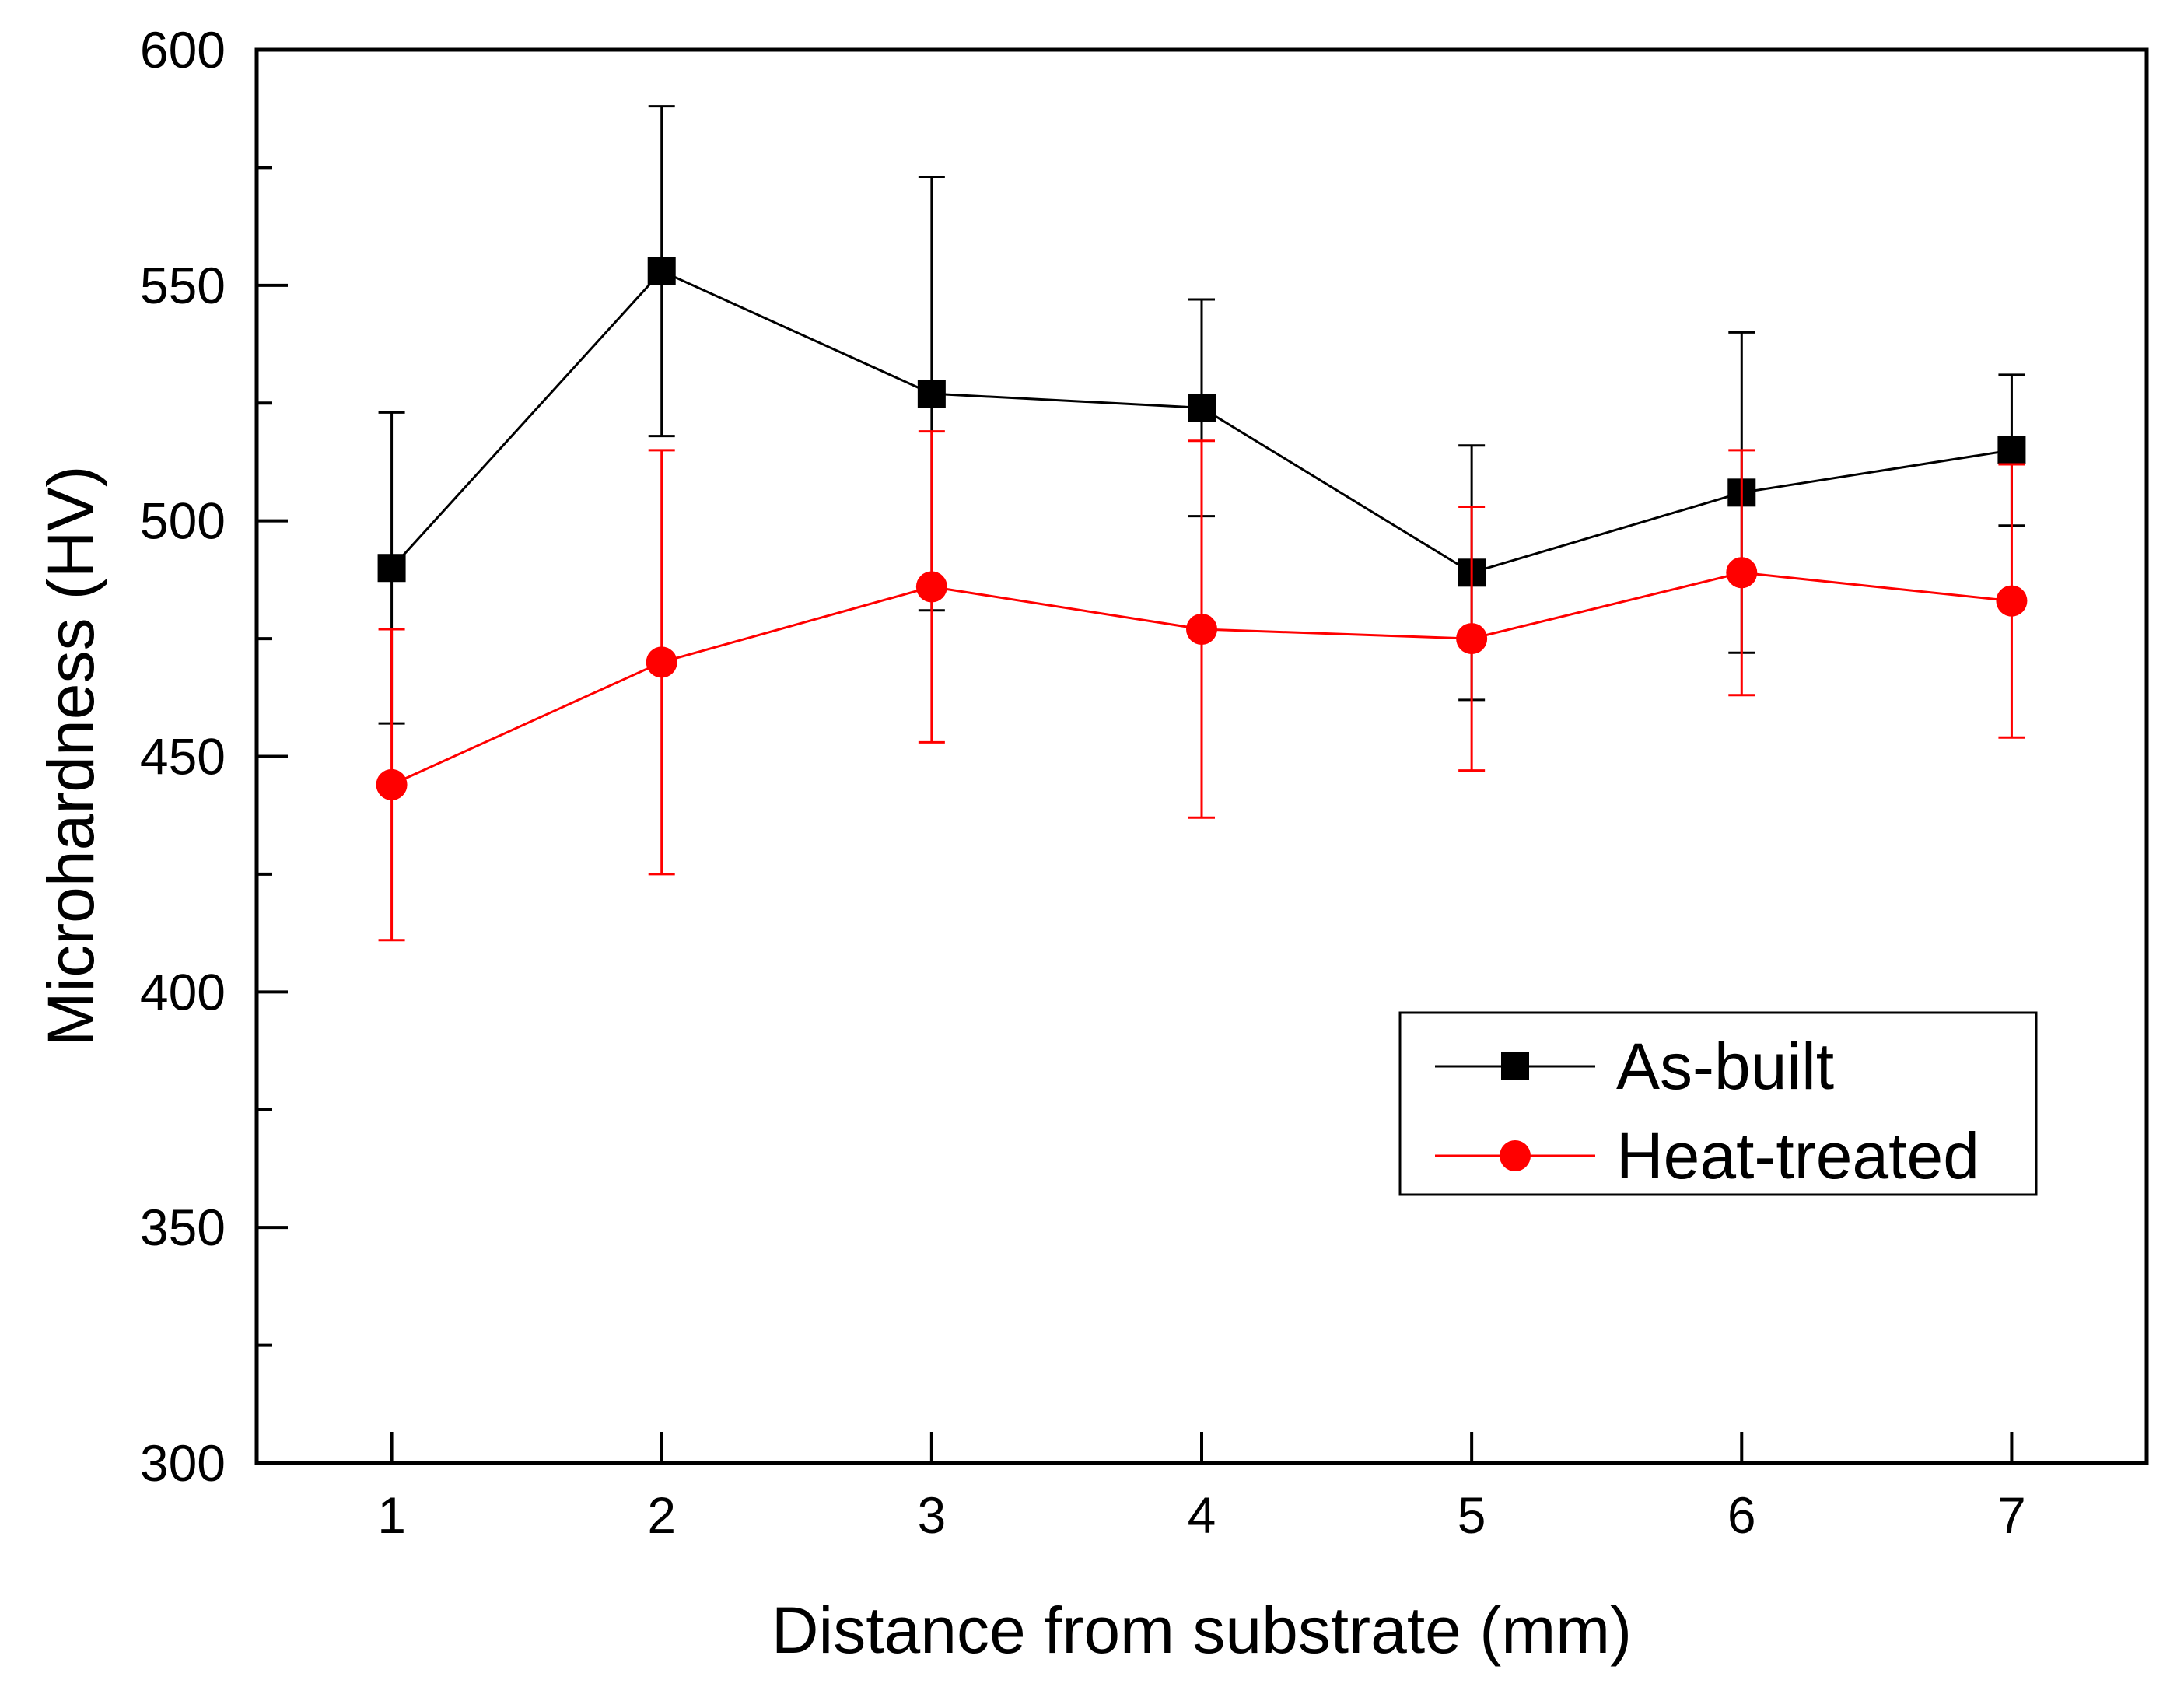 This screenshot has height=1687, width=2184. What do you see at coordinates (183, 992) in the screenshot?
I see `y-tick-label: 400` at bounding box center [183, 992].